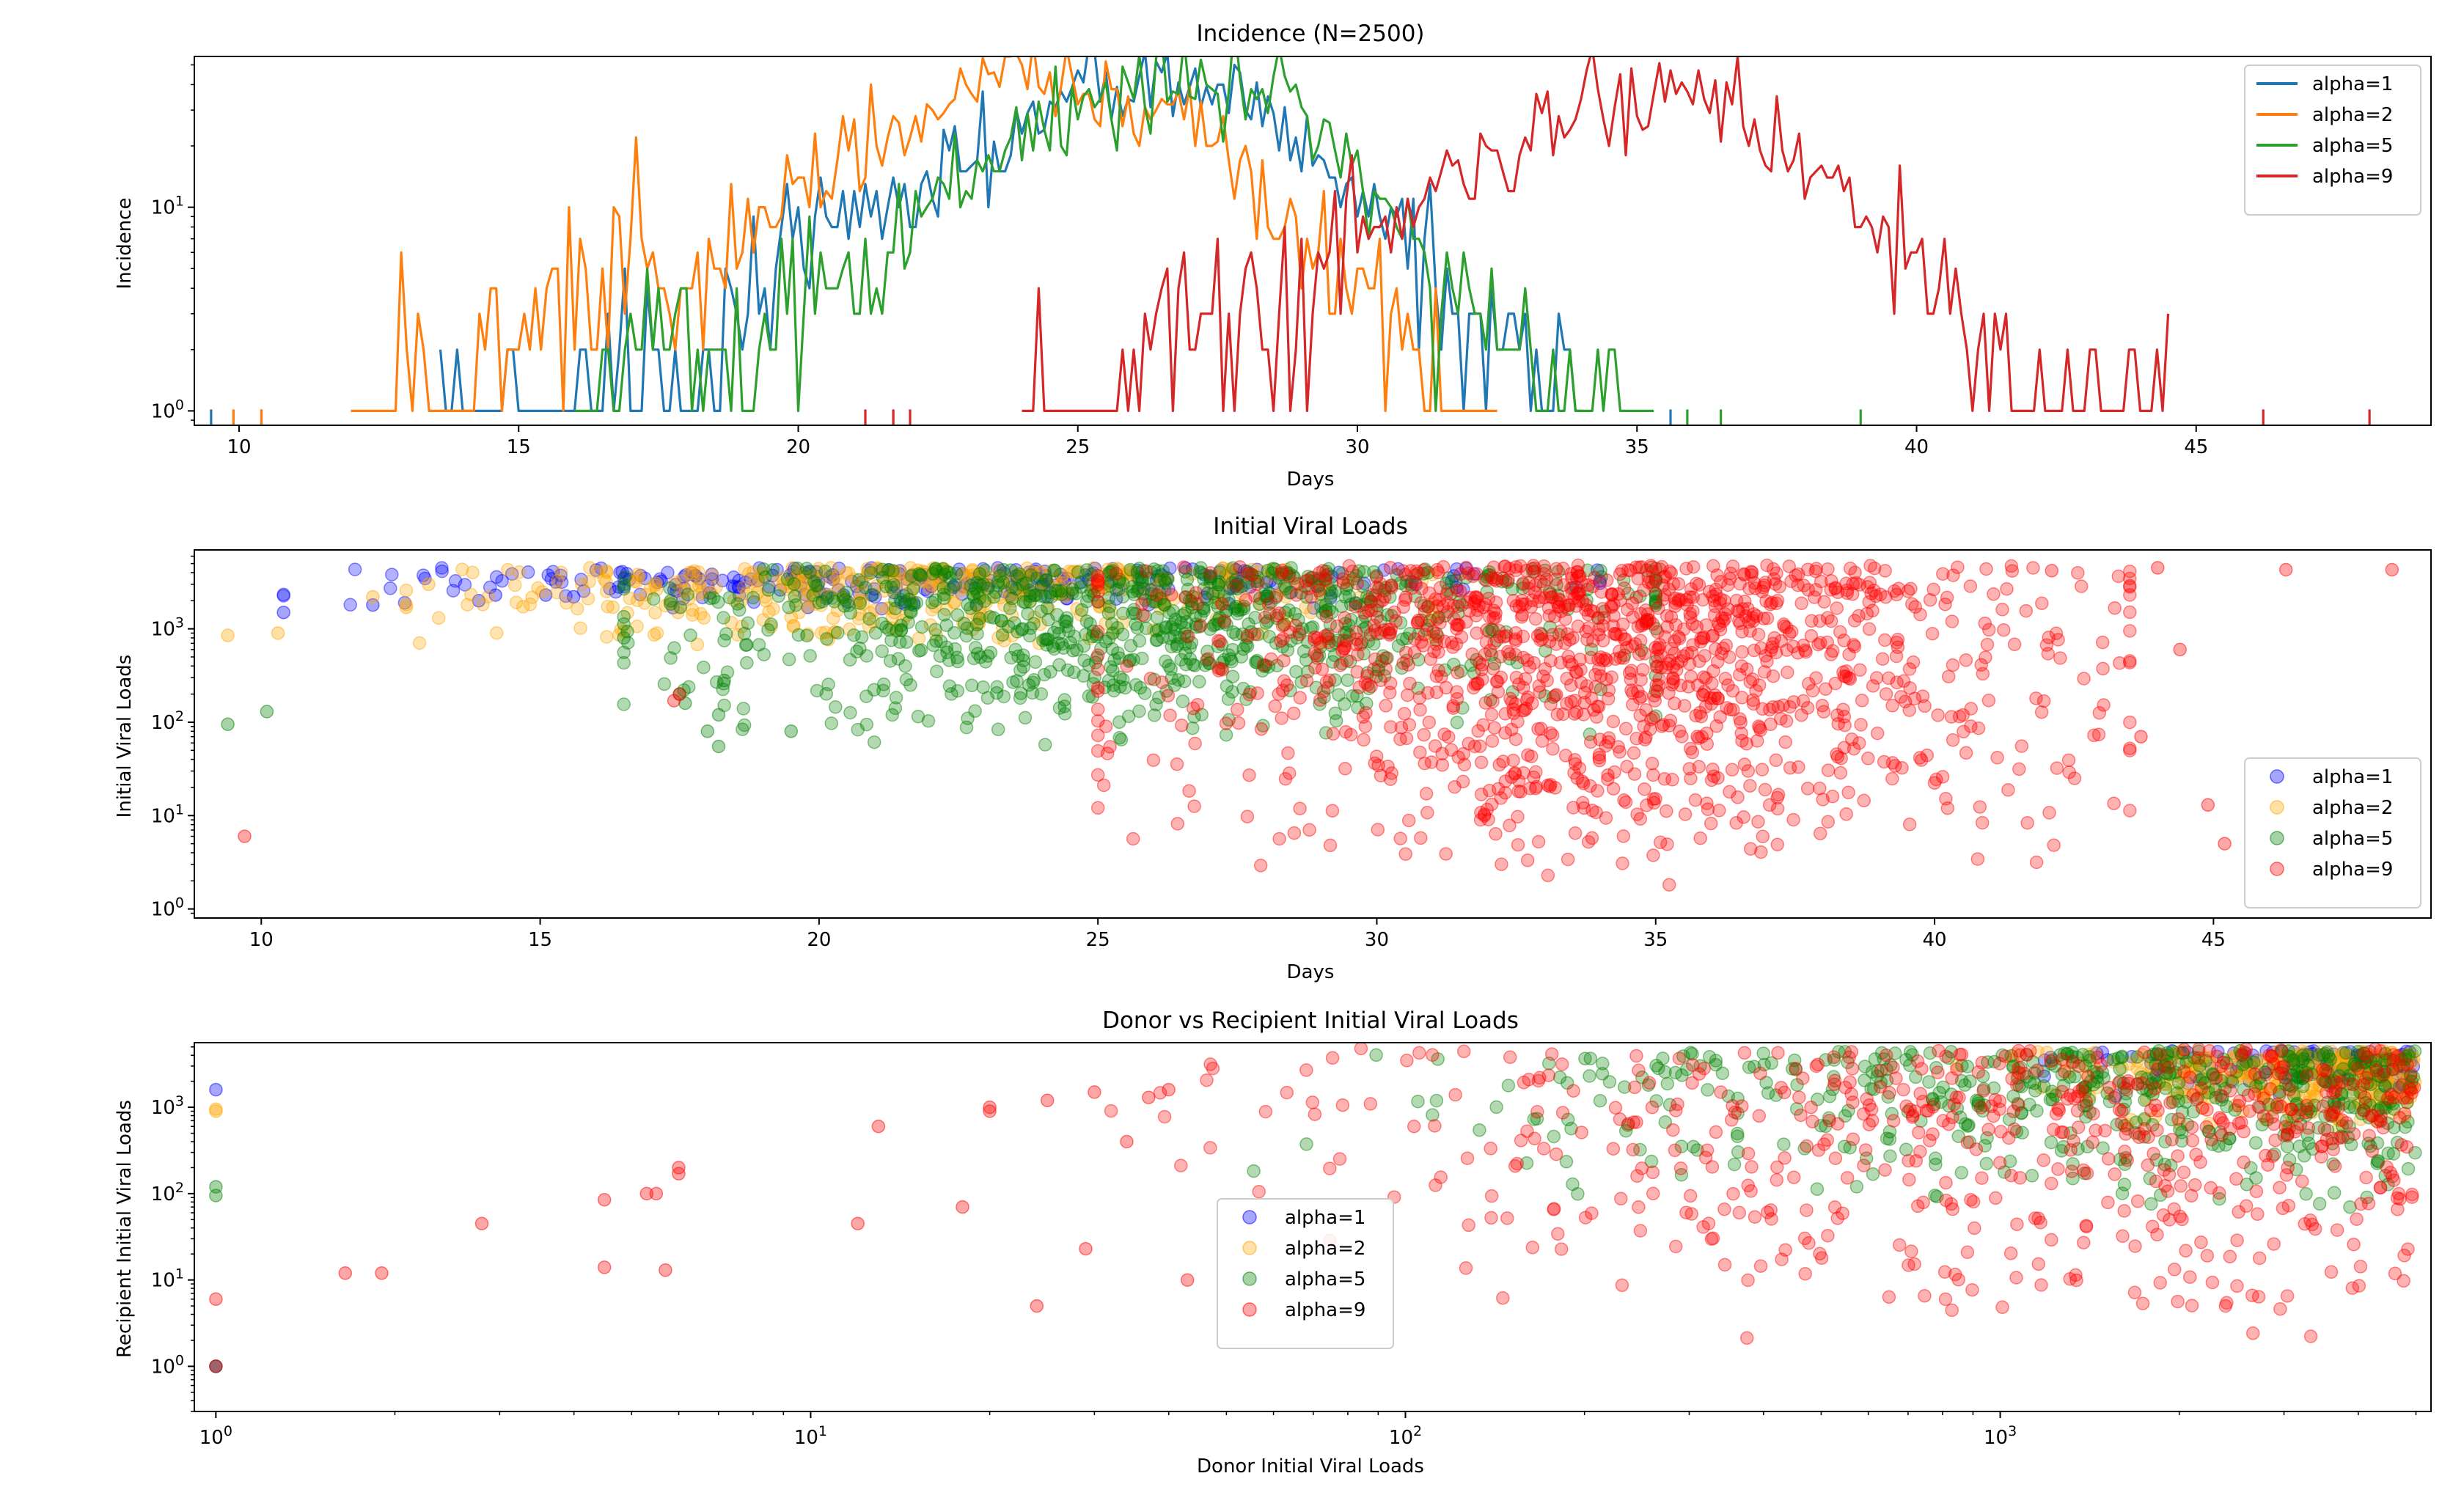 The width and height of the screenshot is (2464, 1487). What do you see at coordinates (519, 447) in the screenshot?
I see `x-tick-label: 15` at bounding box center [519, 447].